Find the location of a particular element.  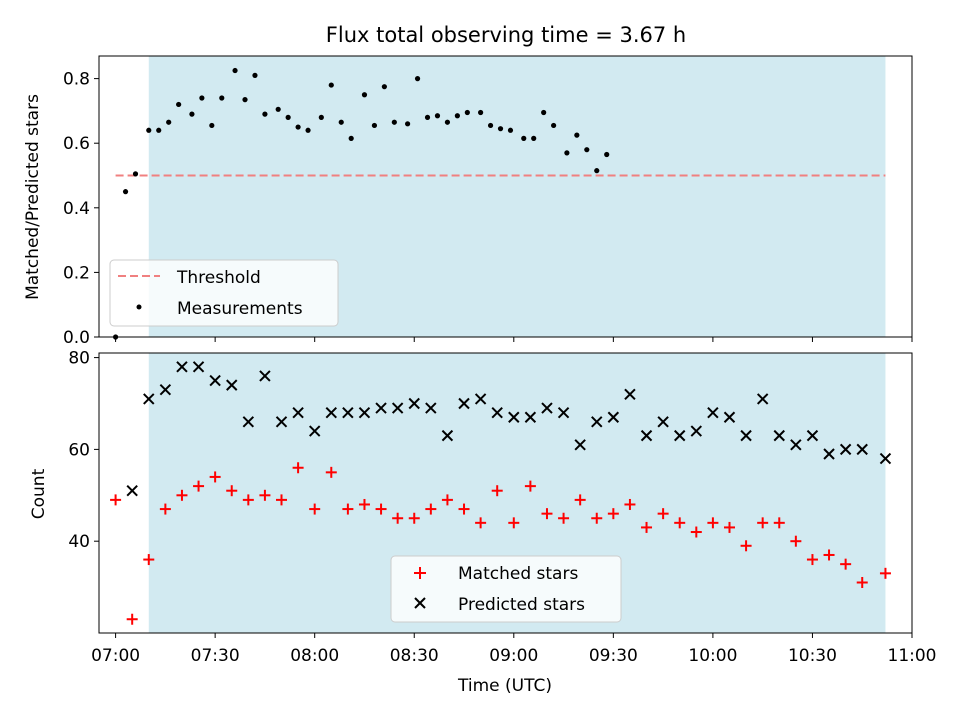

threshold-legend-label: Threshold is located at coordinates (218, 278).